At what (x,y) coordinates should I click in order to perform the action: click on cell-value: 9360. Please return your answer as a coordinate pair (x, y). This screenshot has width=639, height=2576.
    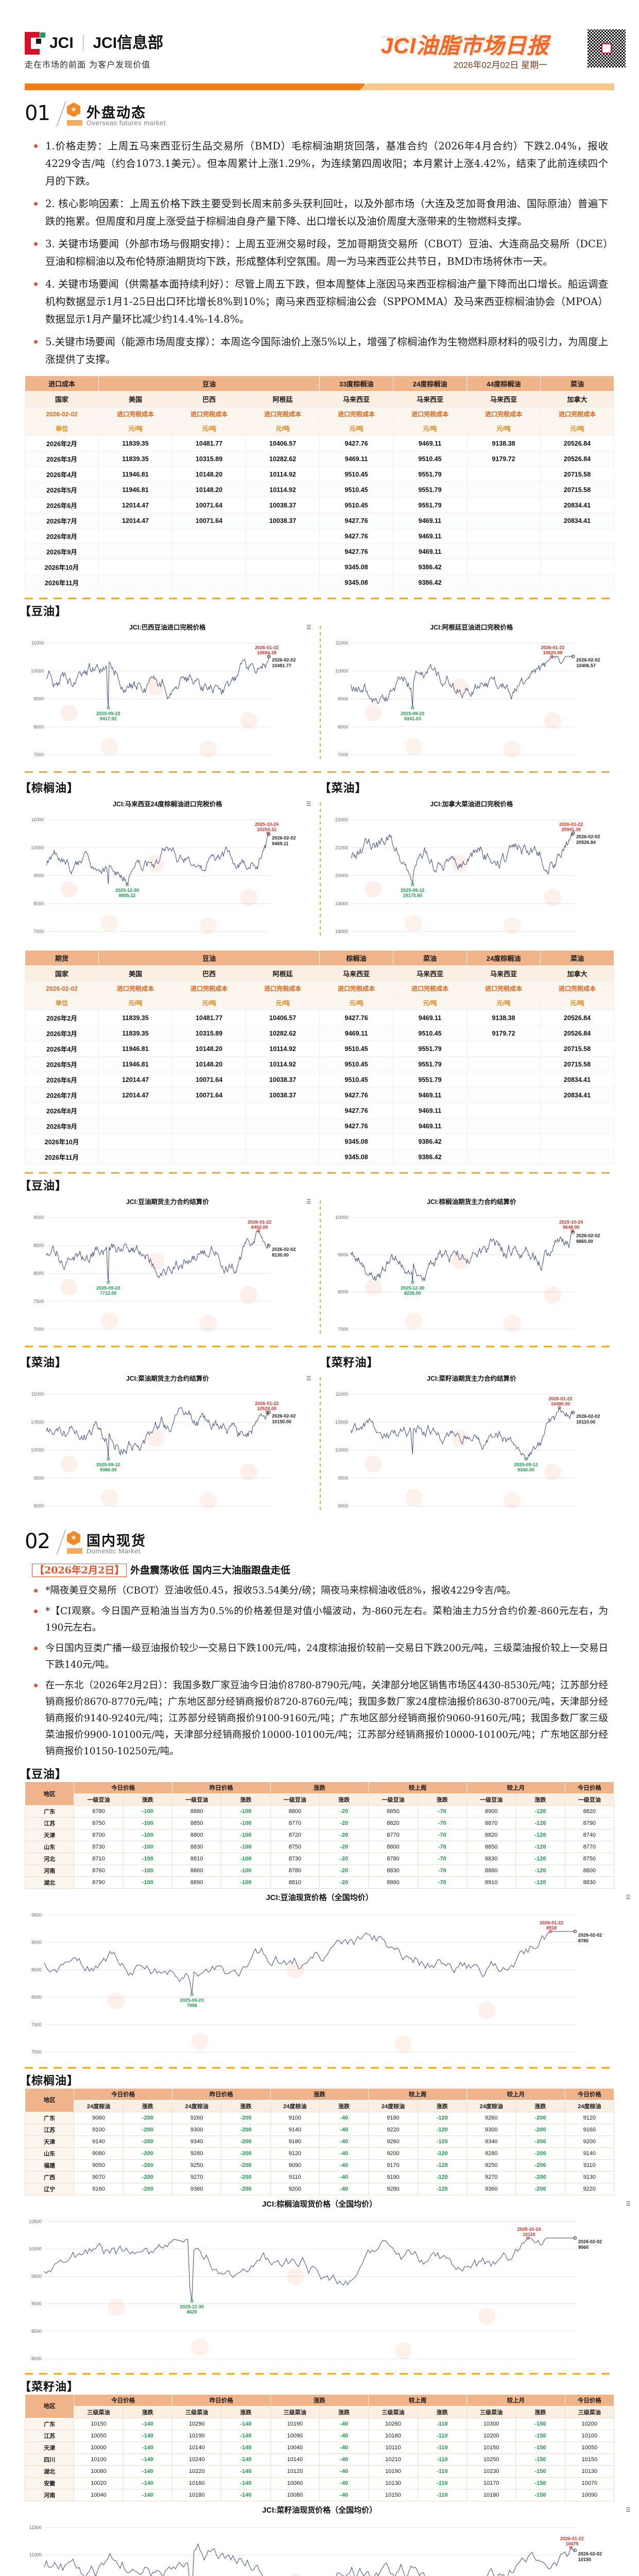
    Looking at the image, I should click on (491, 2188).